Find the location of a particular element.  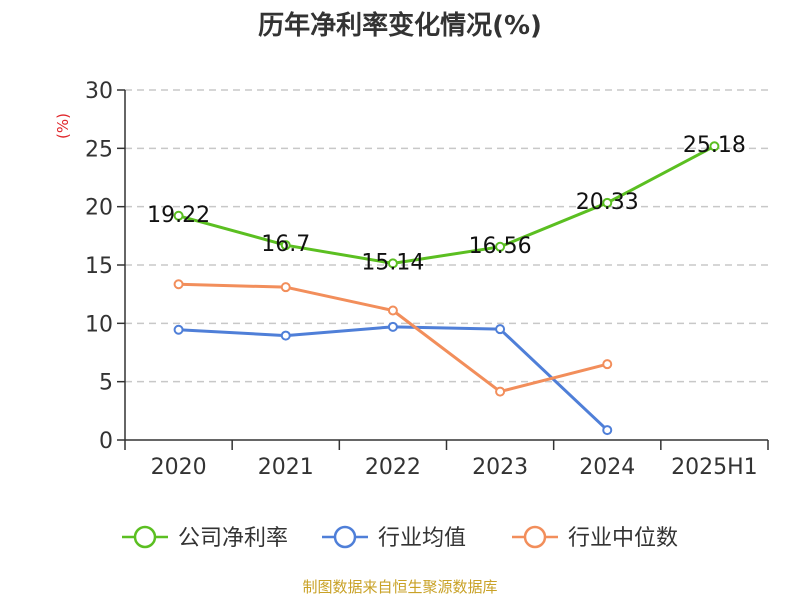

x-tick-label: 2022 is located at coordinates (393, 467).